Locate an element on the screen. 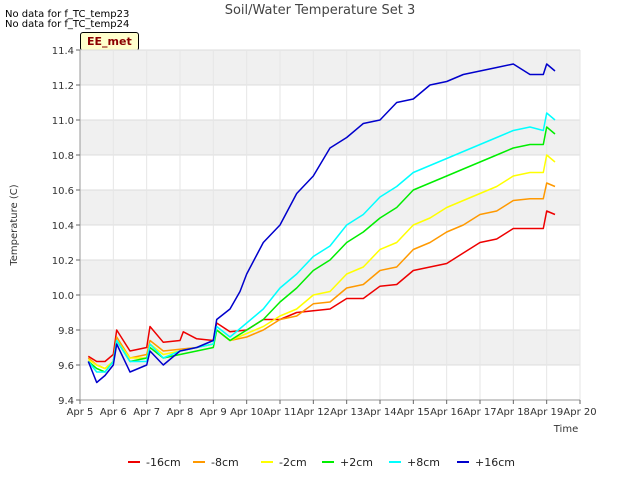 This screenshot has height=480, width=640. legend-item: +2cm is located at coordinates (347, 462).